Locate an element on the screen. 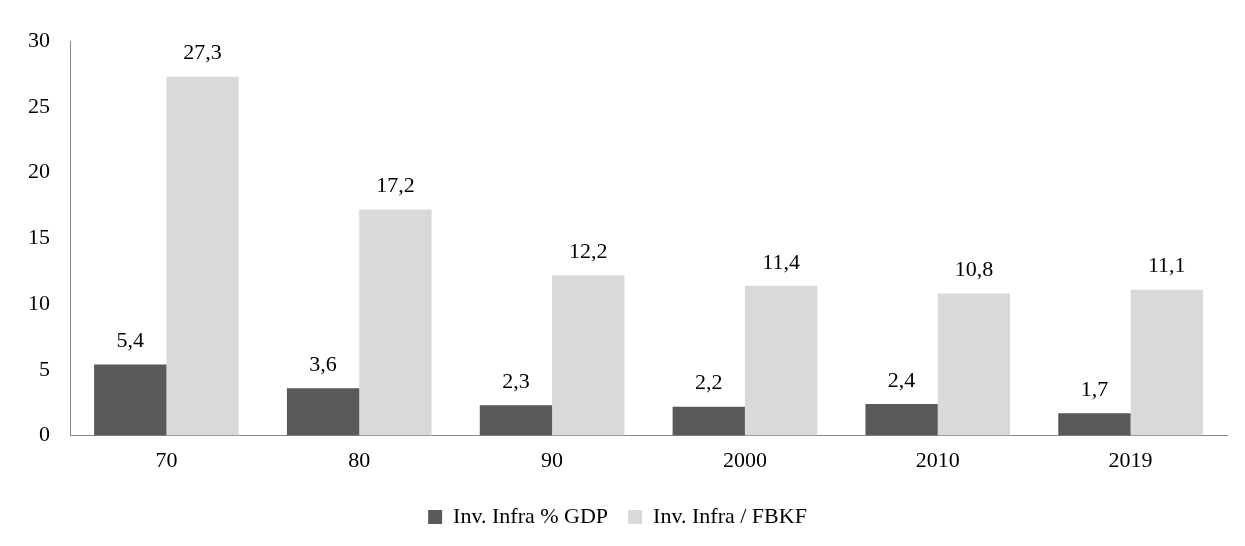 The width and height of the screenshot is (1245, 546). data-label: 2,2 is located at coordinates (709, 382).